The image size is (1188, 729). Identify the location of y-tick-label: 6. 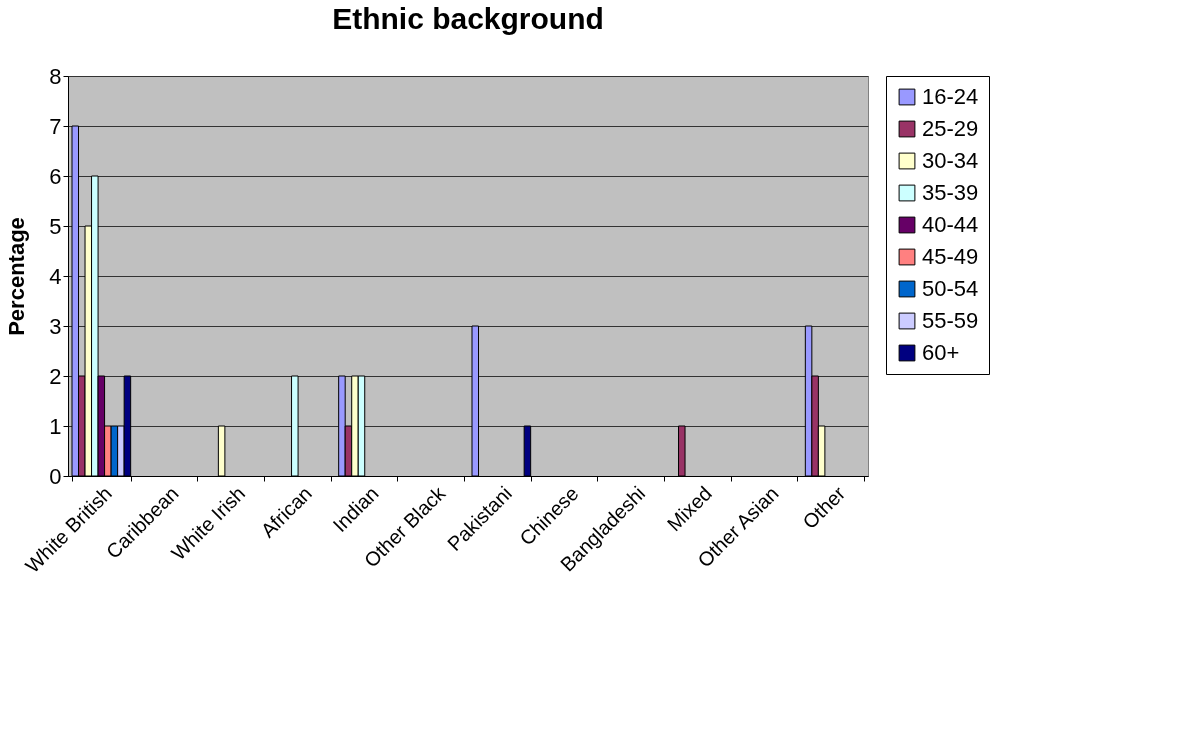
(55, 176).